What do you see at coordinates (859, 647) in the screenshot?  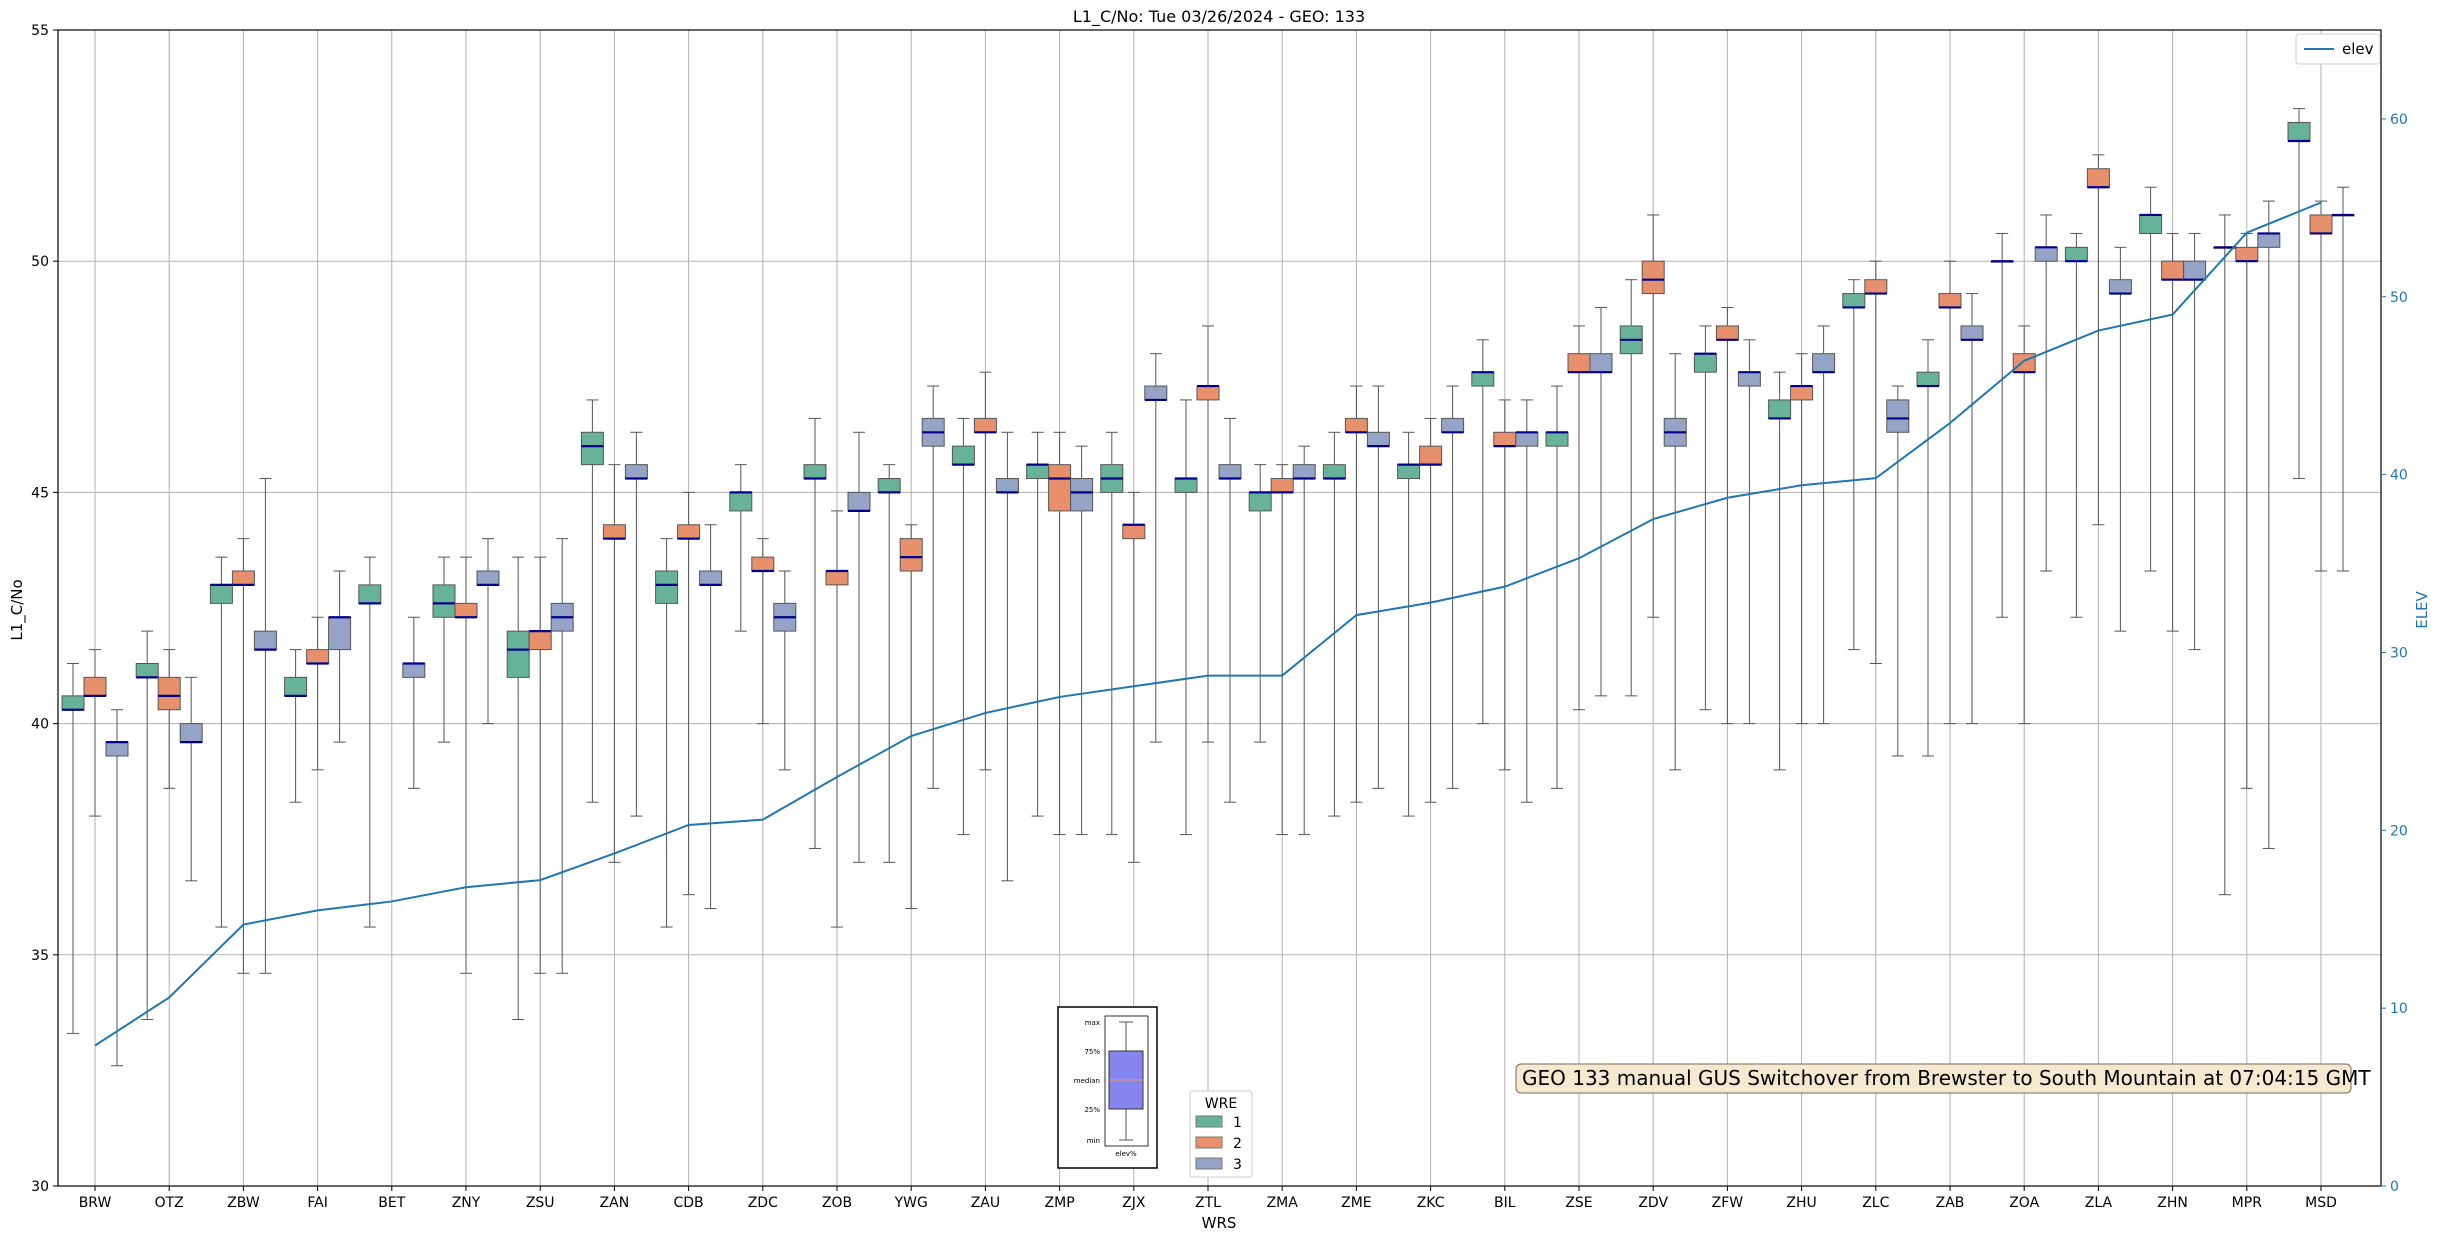 I see `box-3-ZOB` at bounding box center [859, 647].